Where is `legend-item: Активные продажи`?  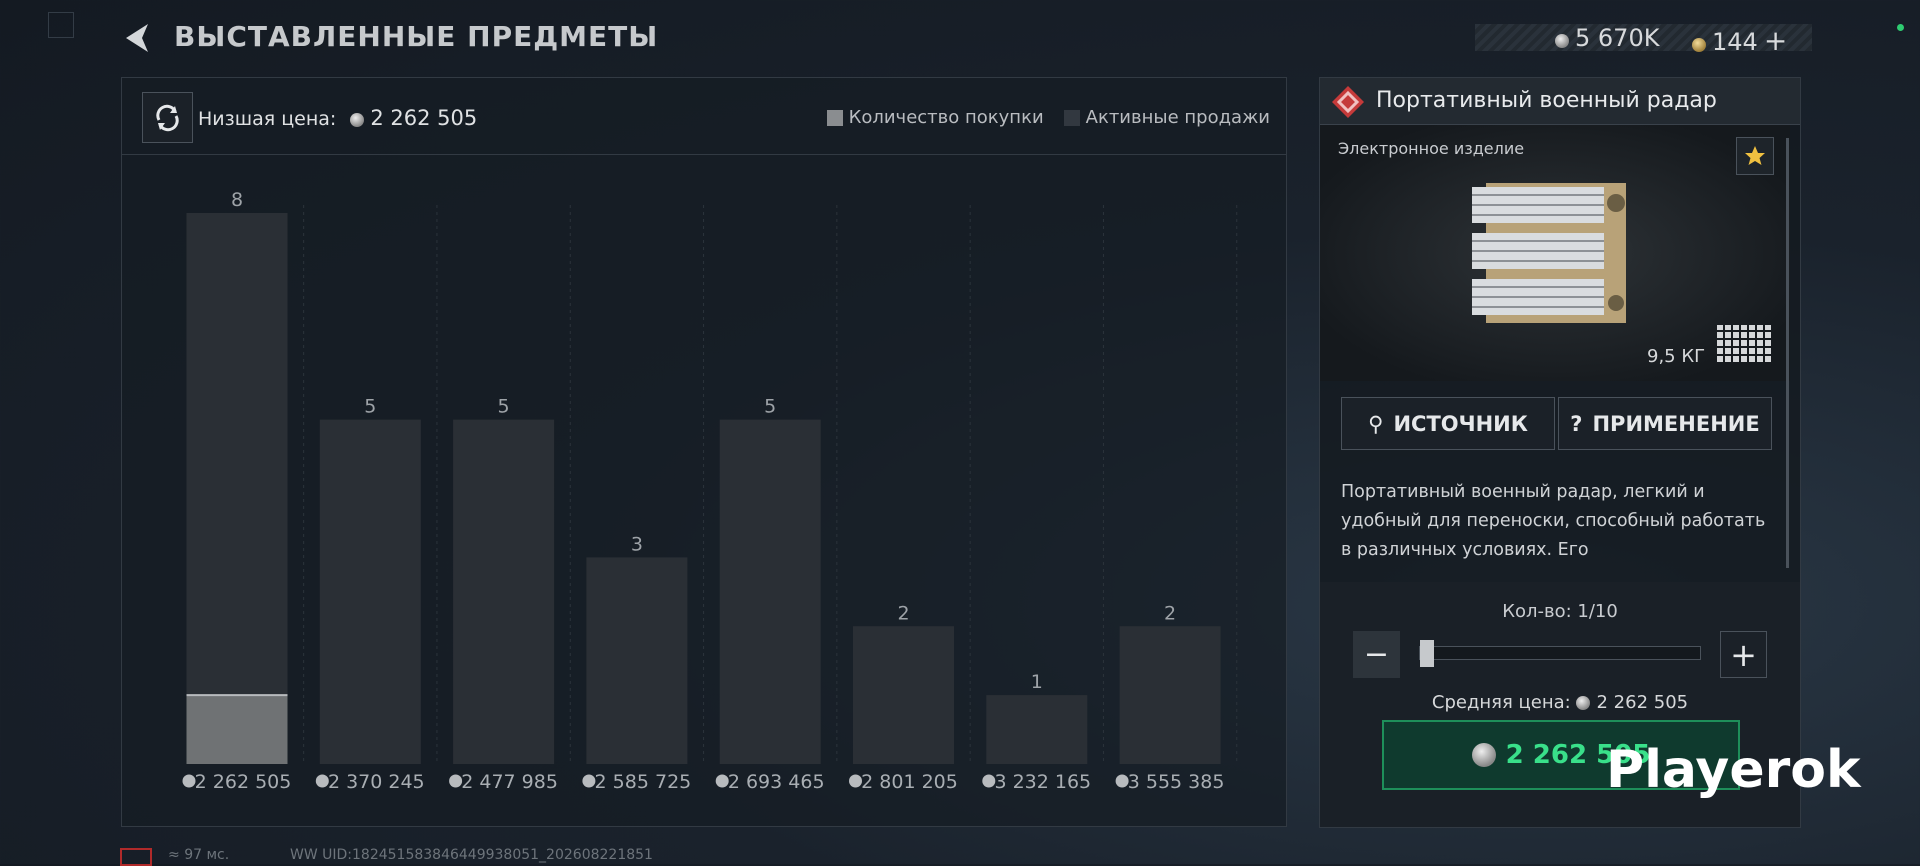
legend-item: Активные продажи is located at coordinates (1166, 117).